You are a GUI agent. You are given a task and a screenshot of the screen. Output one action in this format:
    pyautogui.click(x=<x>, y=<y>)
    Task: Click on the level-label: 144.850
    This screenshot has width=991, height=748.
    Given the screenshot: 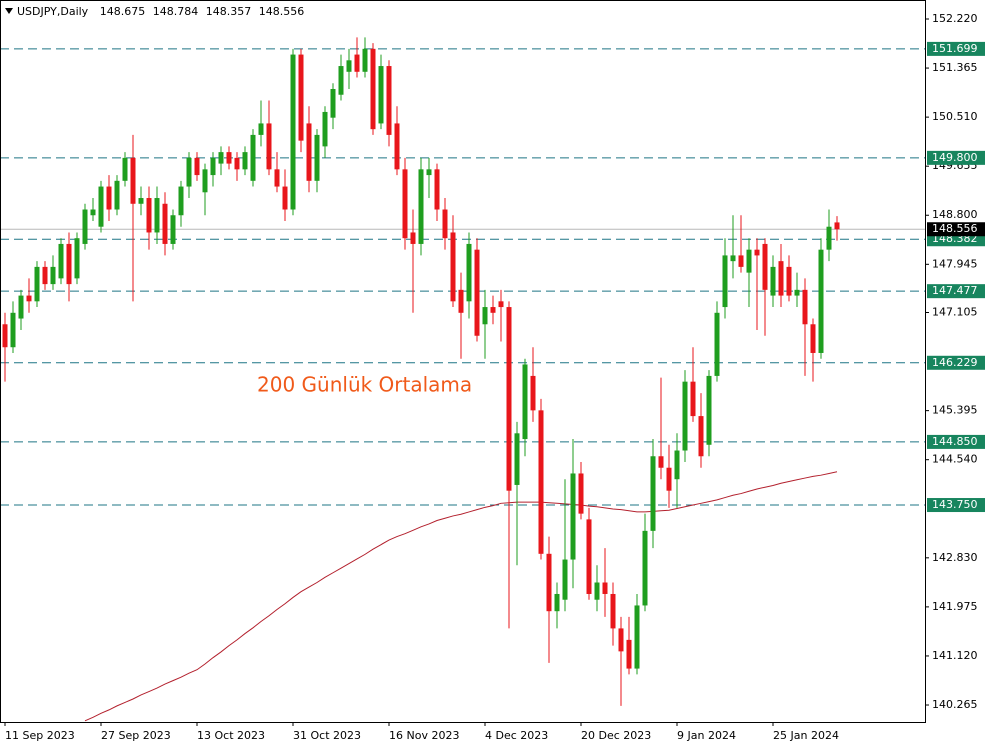 What is the action you would take?
    pyautogui.click(x=955, y=441)
    